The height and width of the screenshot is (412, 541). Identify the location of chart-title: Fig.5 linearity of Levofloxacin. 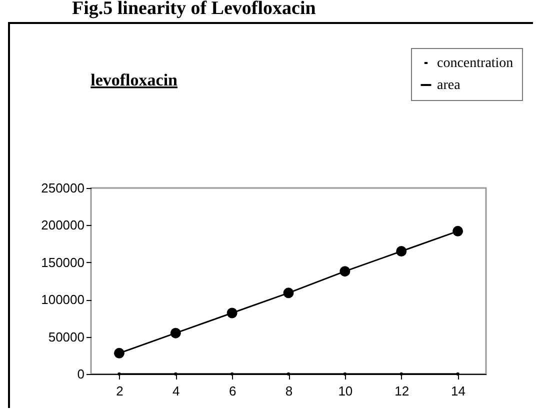
(194, 9).